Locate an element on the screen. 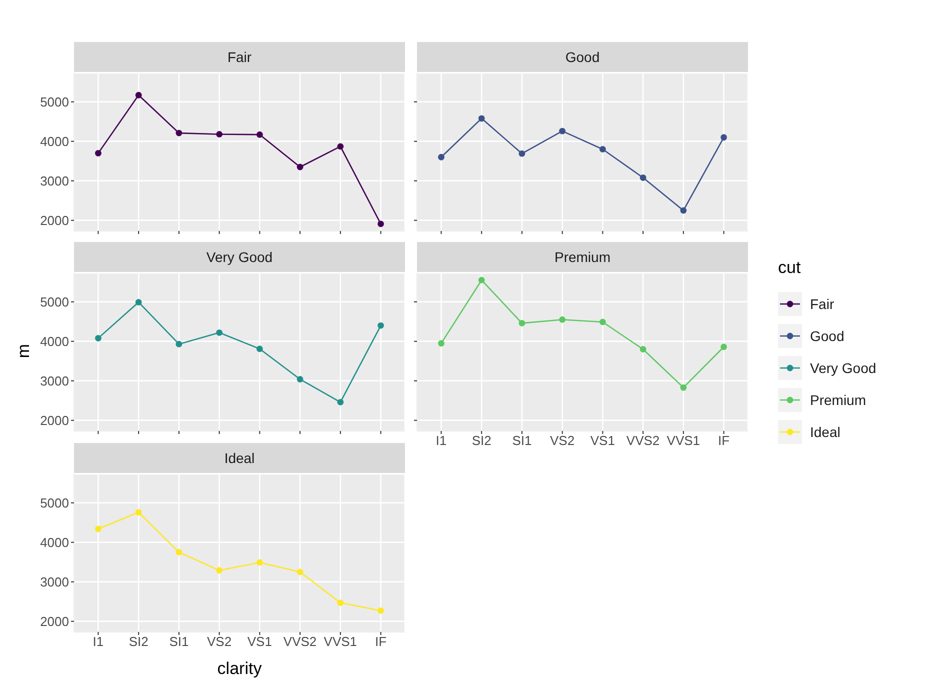  chart-title: Ideal is located at coordinates (239, 458).